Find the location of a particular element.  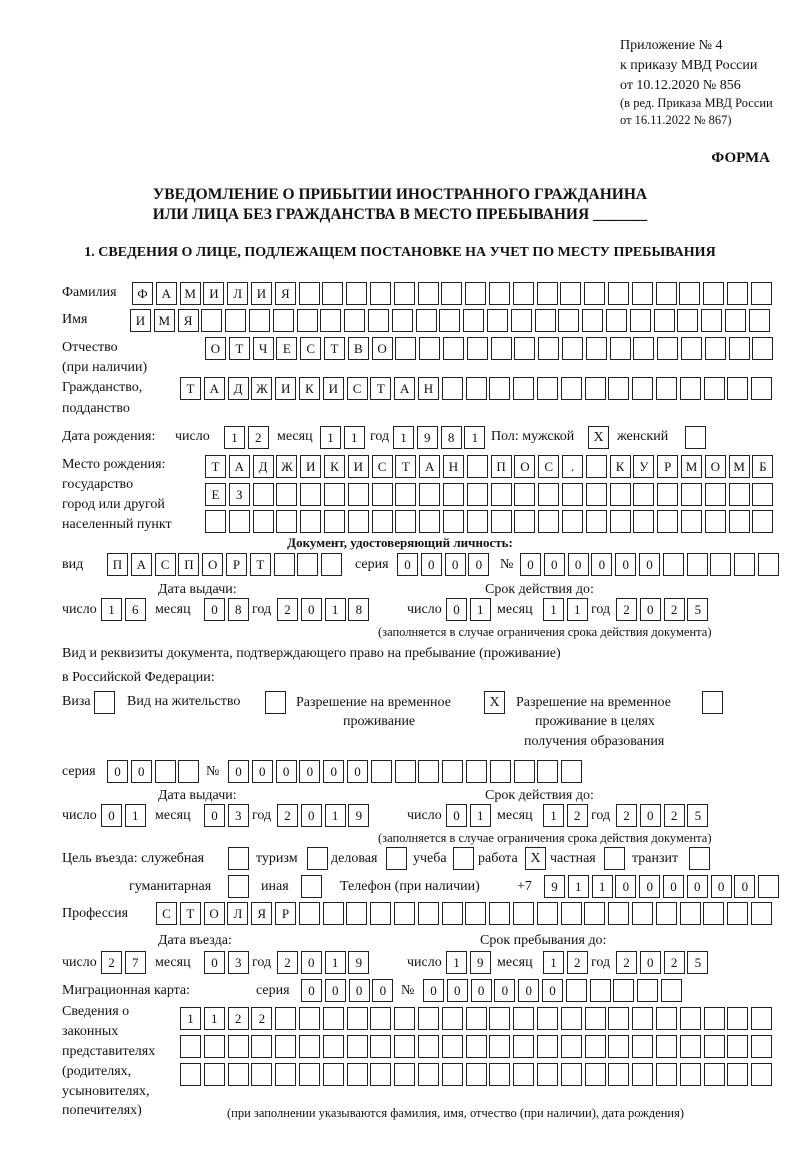

char-cell: З is located at coordinates (239, 494).